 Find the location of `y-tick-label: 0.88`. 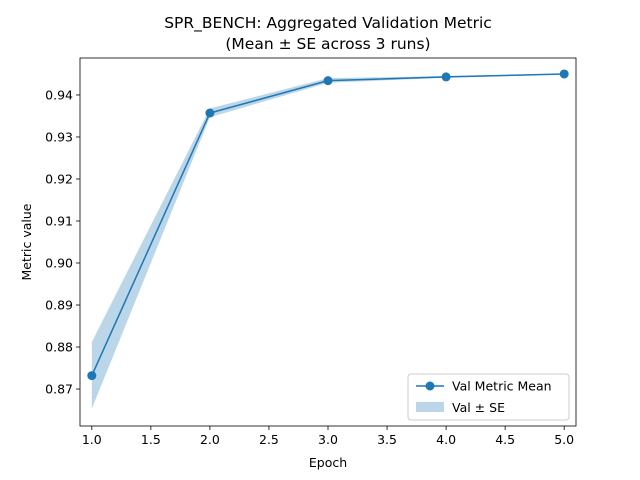

y-tick-label: 0.88 is located at coordinates (59, 347).